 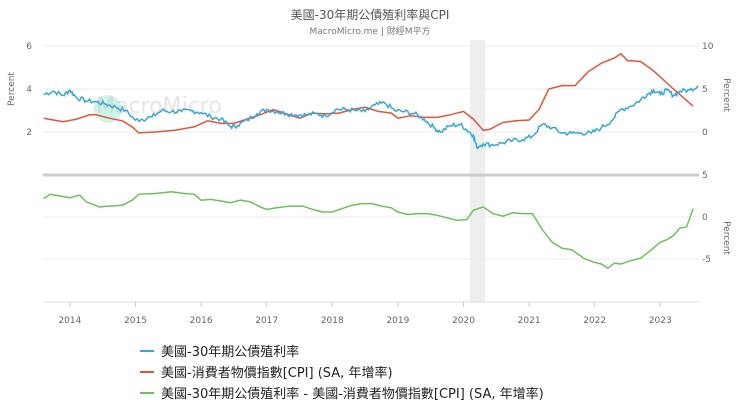 I want to click on right-axis-tick: 10, so click(x=708, y=47).